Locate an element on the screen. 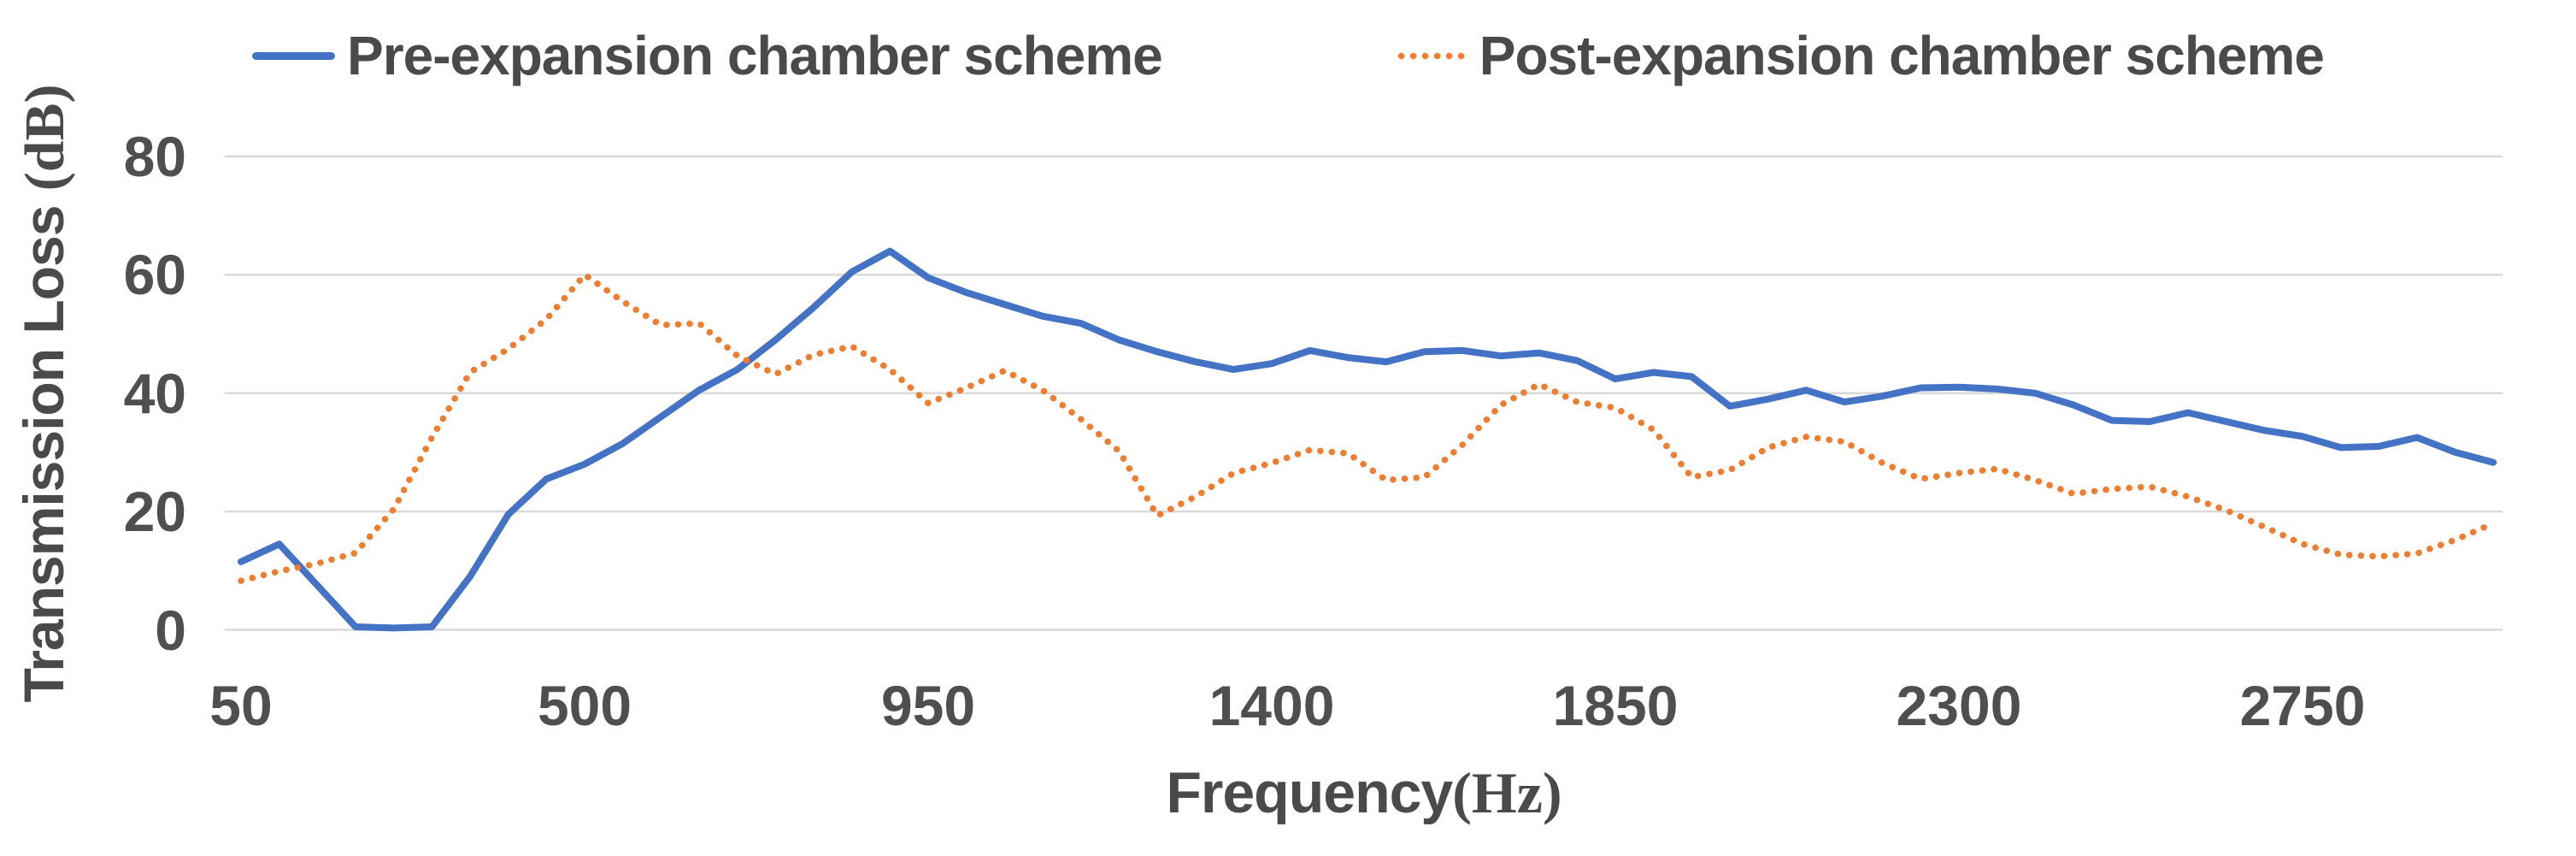 This screenshot has width=2576, height=856. x-tick-label-2750: 2750 is located at coordinates (2302, 705).